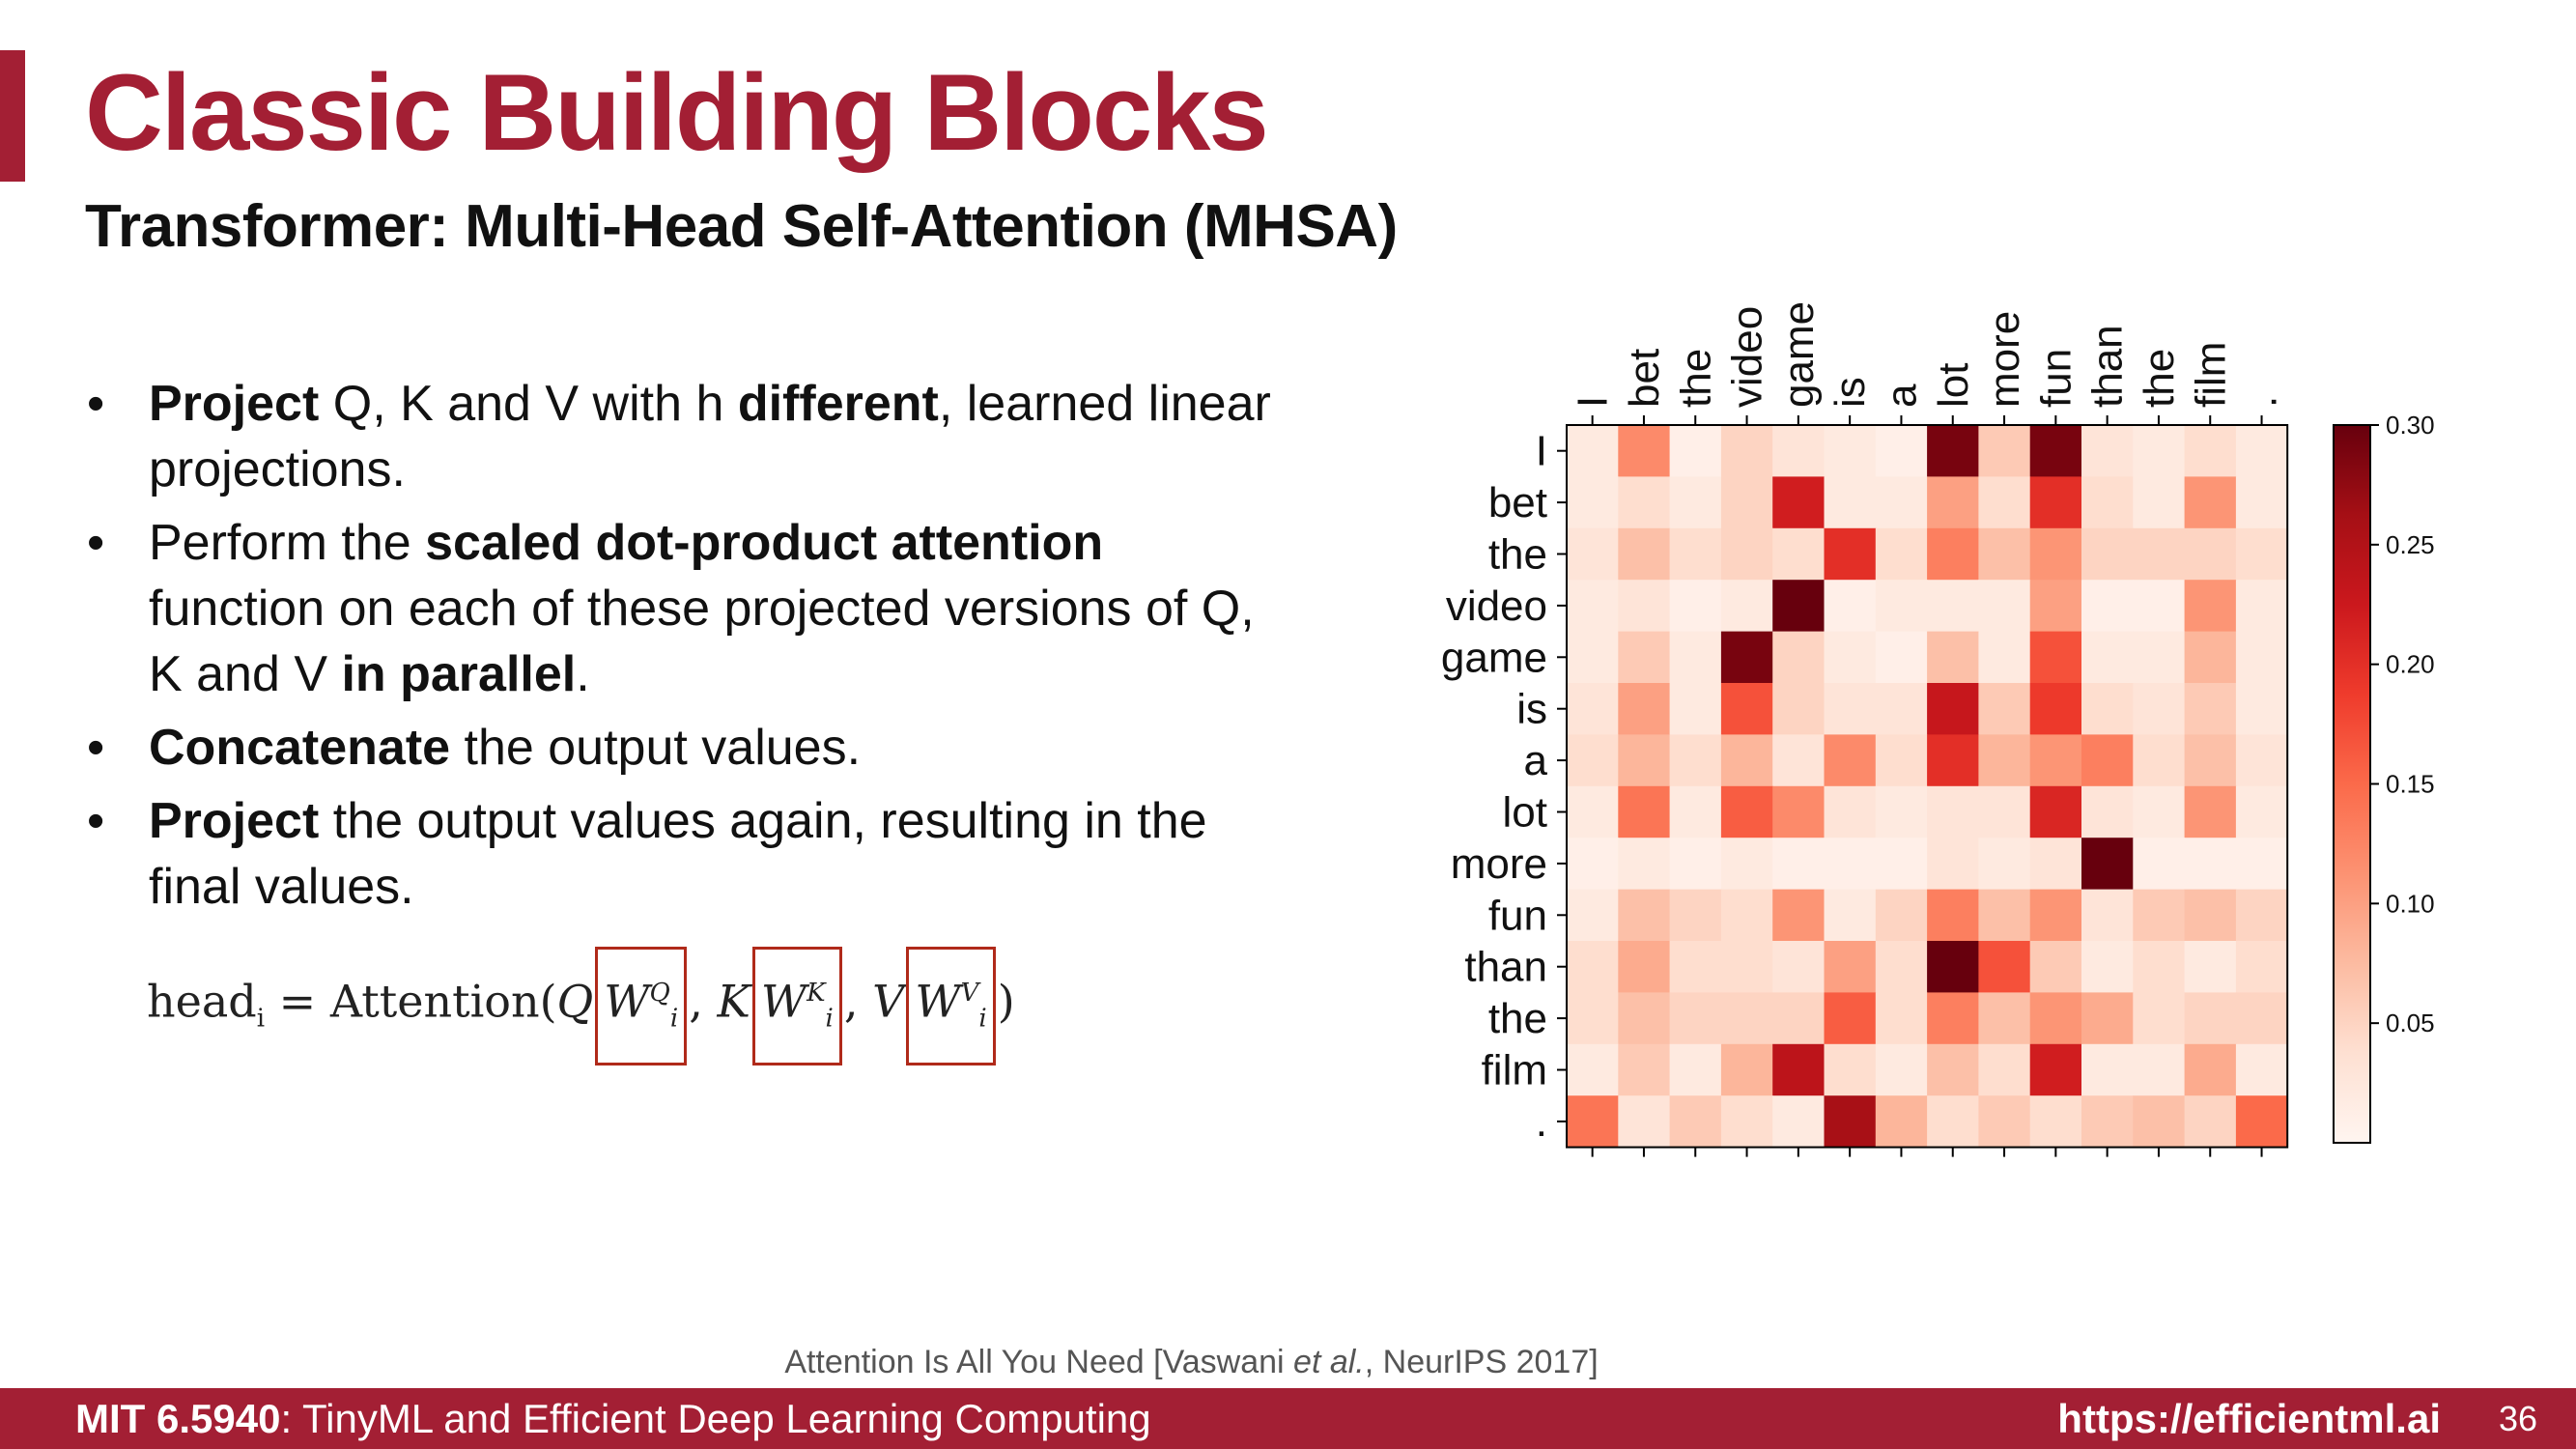  Describe the element at coordinates (1531, 709) in the screenshot. I see `row-label: is` at that location.